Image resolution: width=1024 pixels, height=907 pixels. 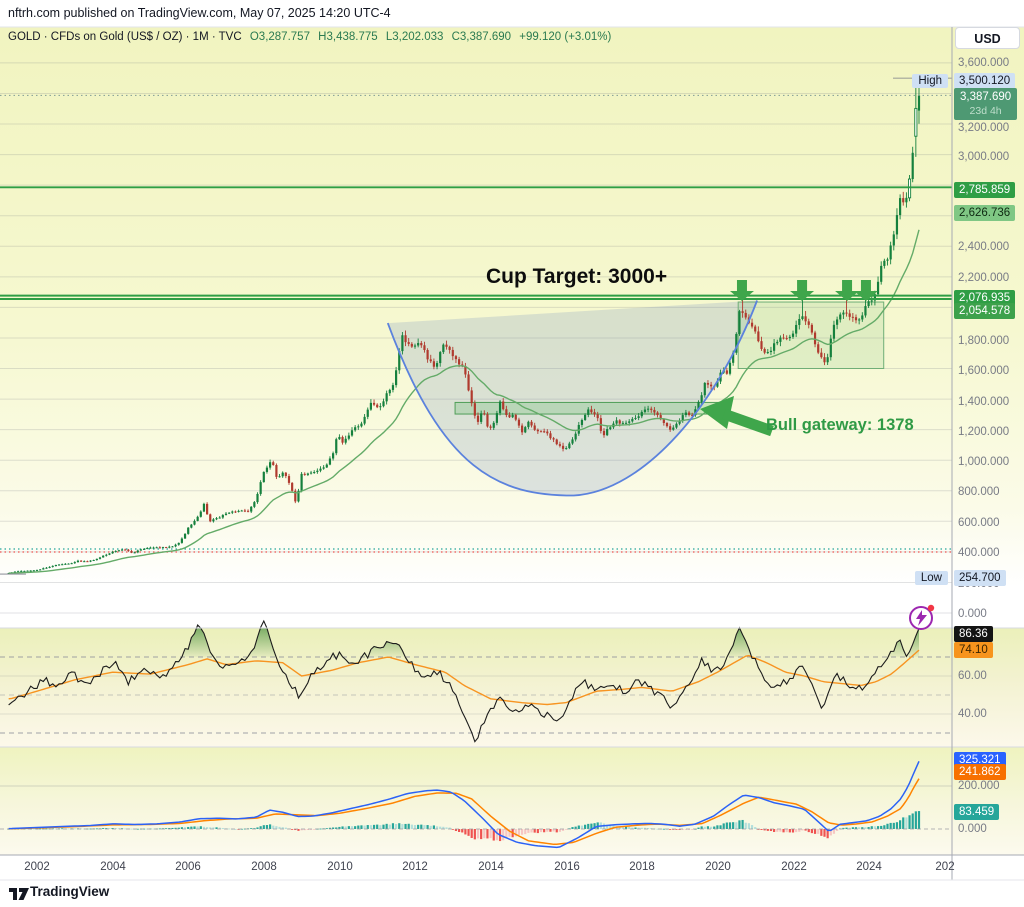 I want to click on axis-tick-label: 40.00, so click(x=972, y=714).